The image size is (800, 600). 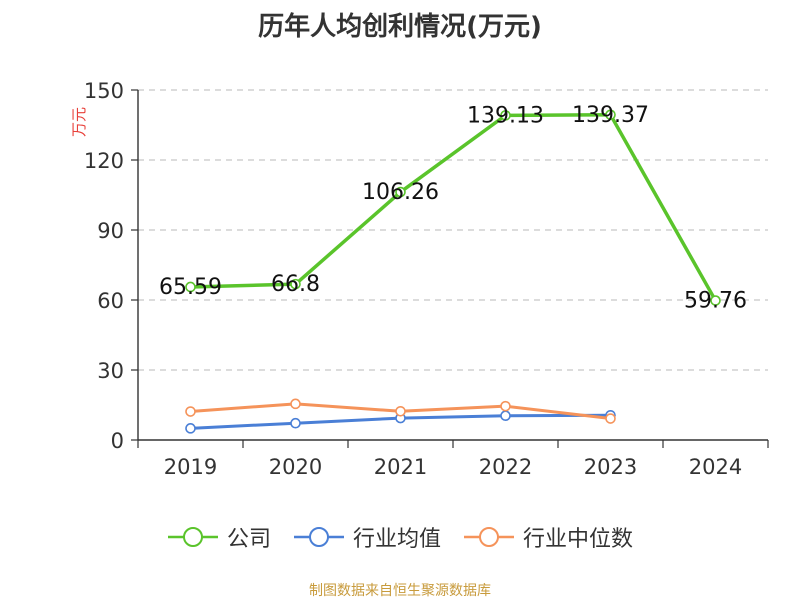 I want to click on x-tick-label: 2021, so click(x=400, y=467).